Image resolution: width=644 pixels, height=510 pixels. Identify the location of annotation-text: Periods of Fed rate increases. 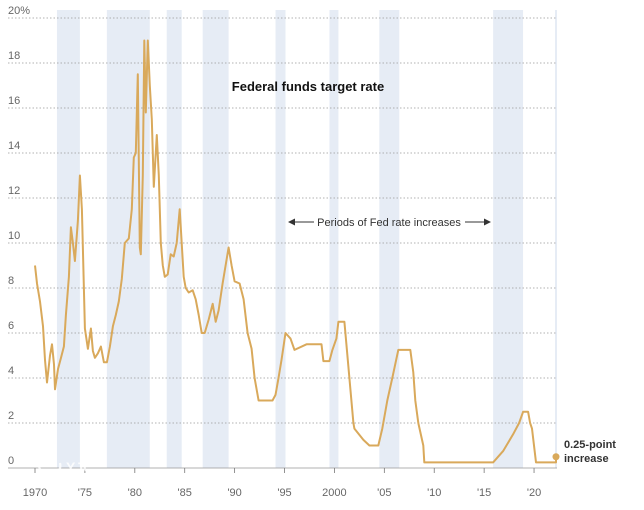
(389, 223).